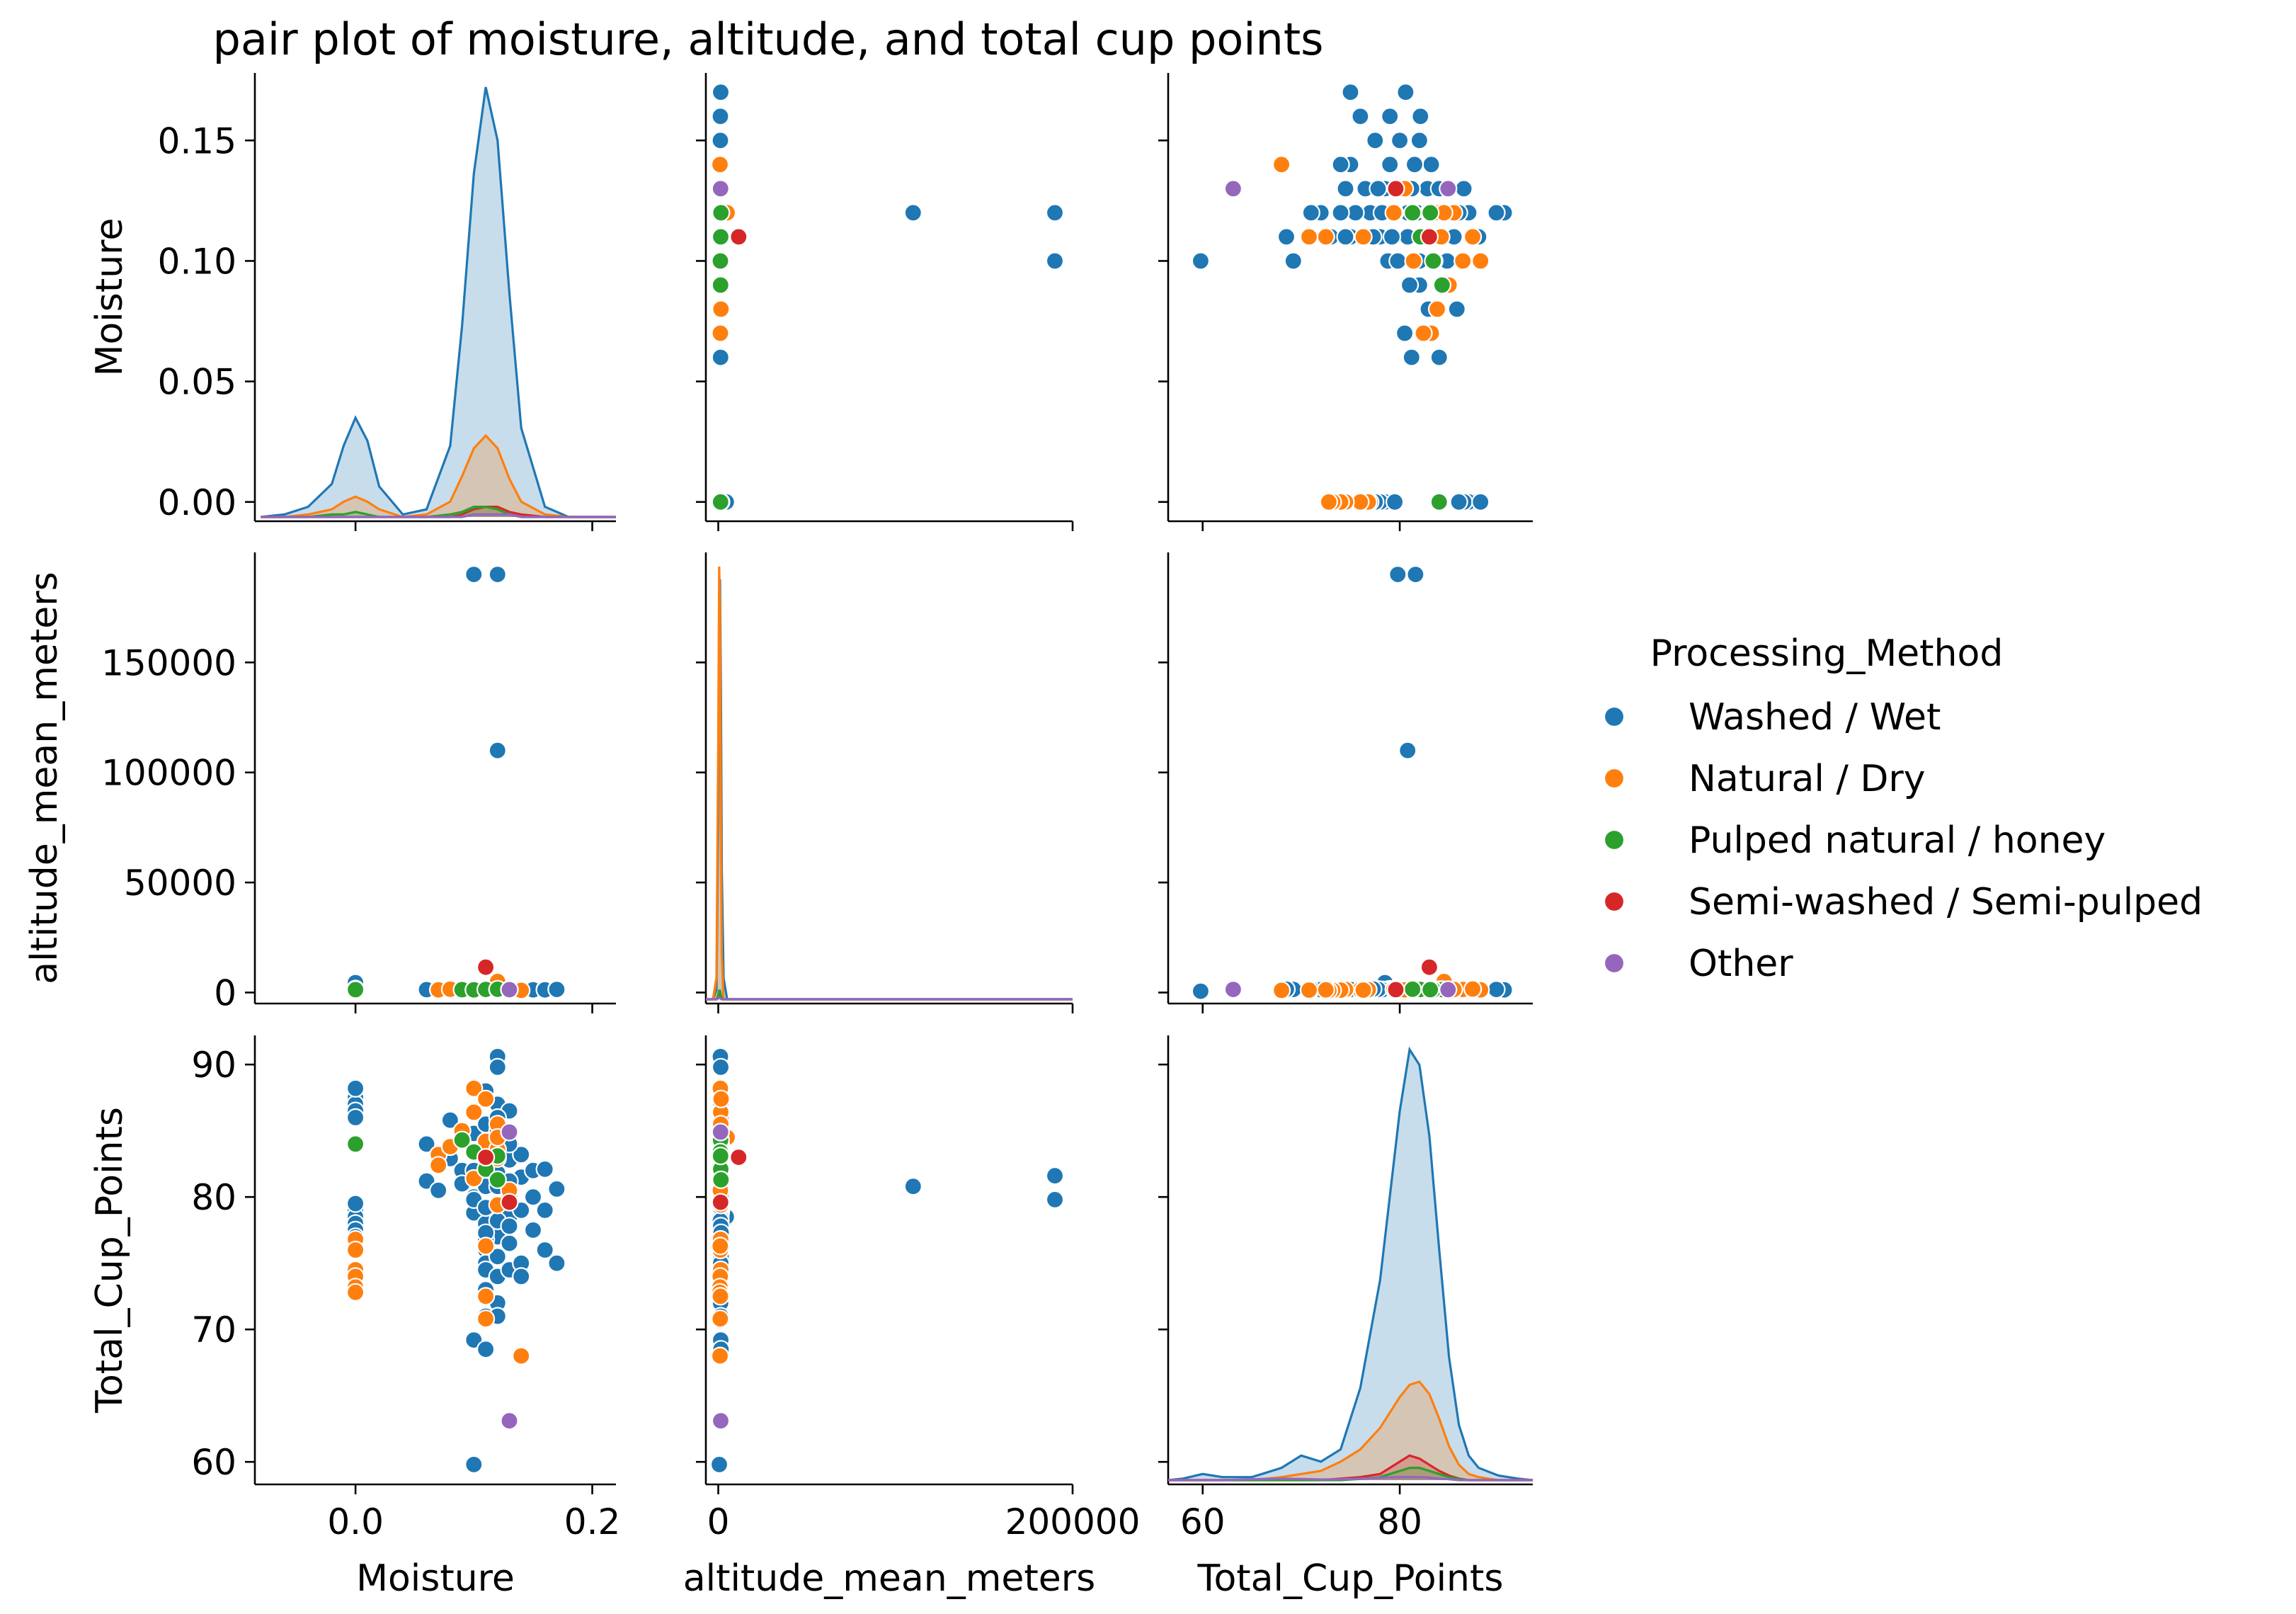 This screenshot has height=1614, width=2296. I want to click on y-tick-label: 80, so click(213, 1197).